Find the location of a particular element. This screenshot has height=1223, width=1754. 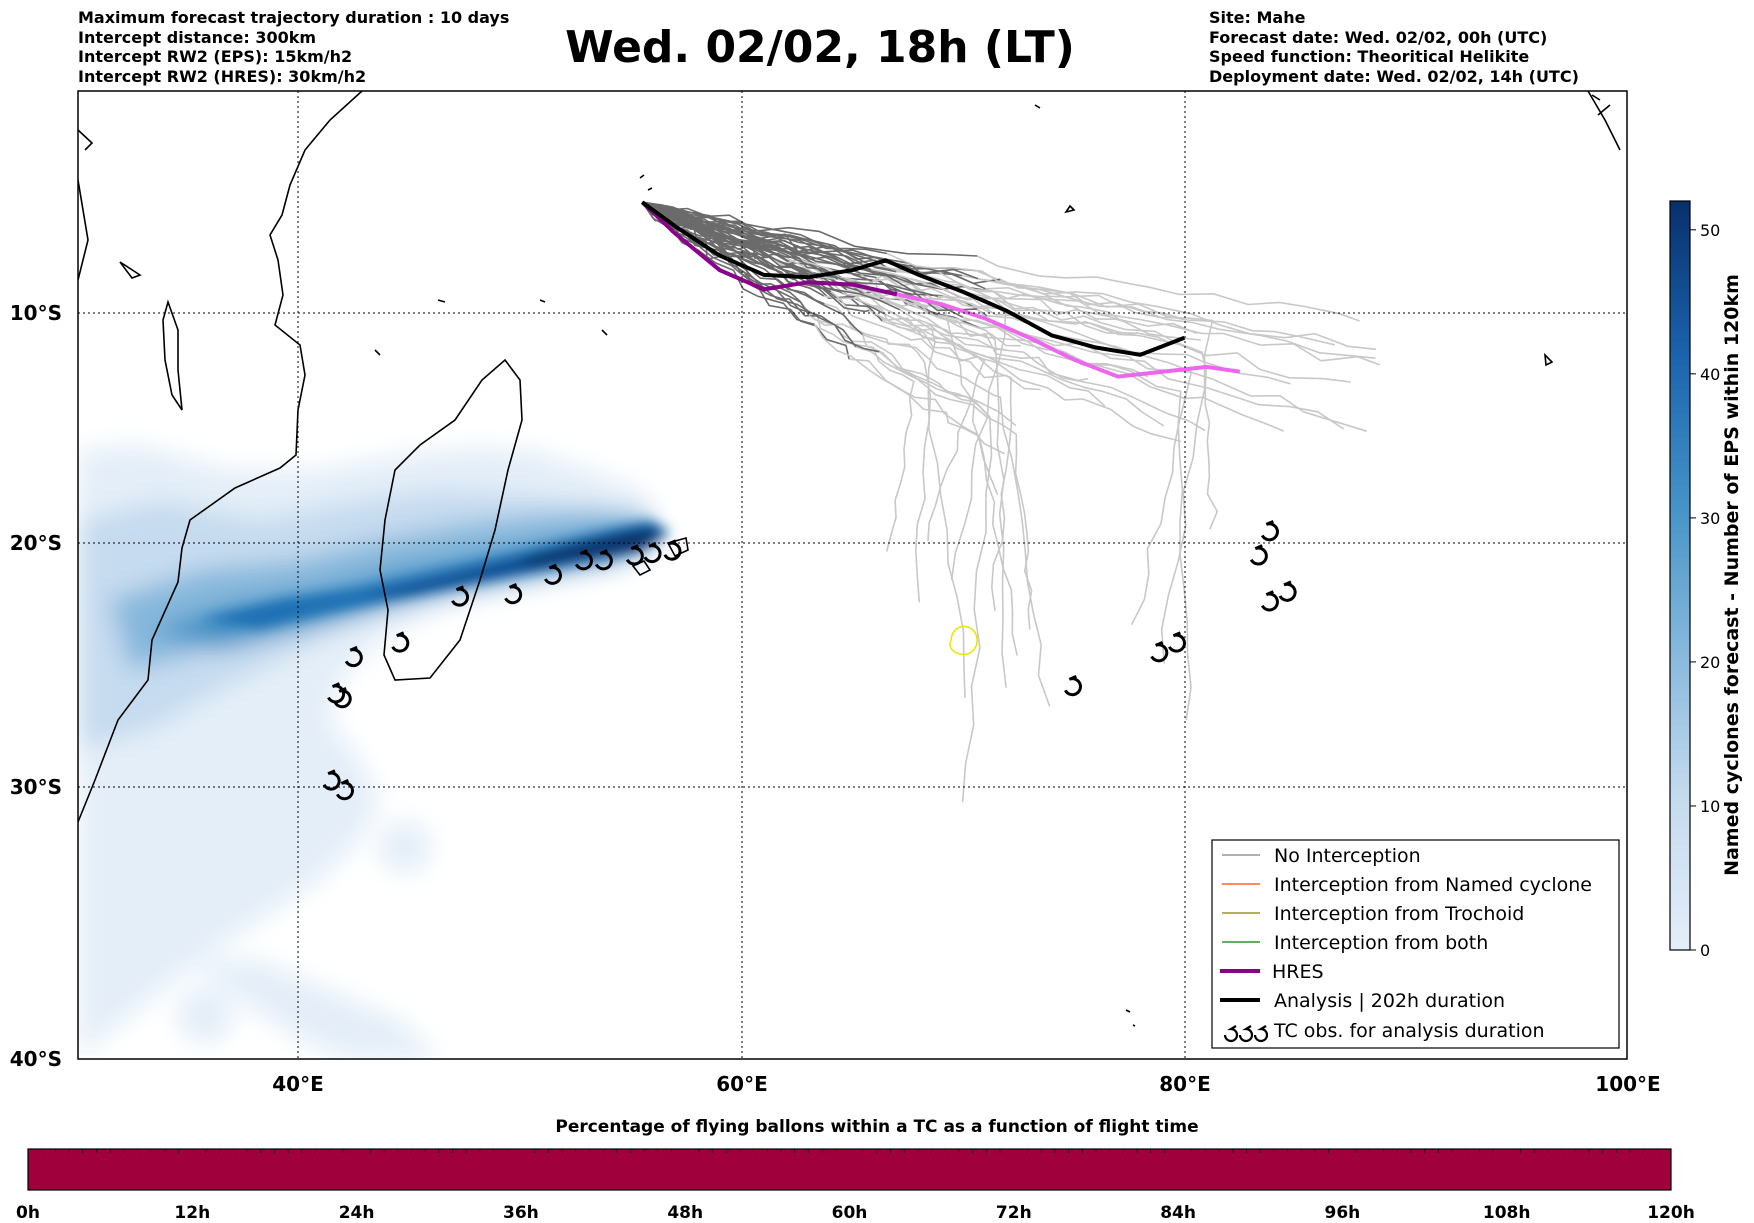

lon-tick-label: 40°E is located at coordinates (298, 1084).